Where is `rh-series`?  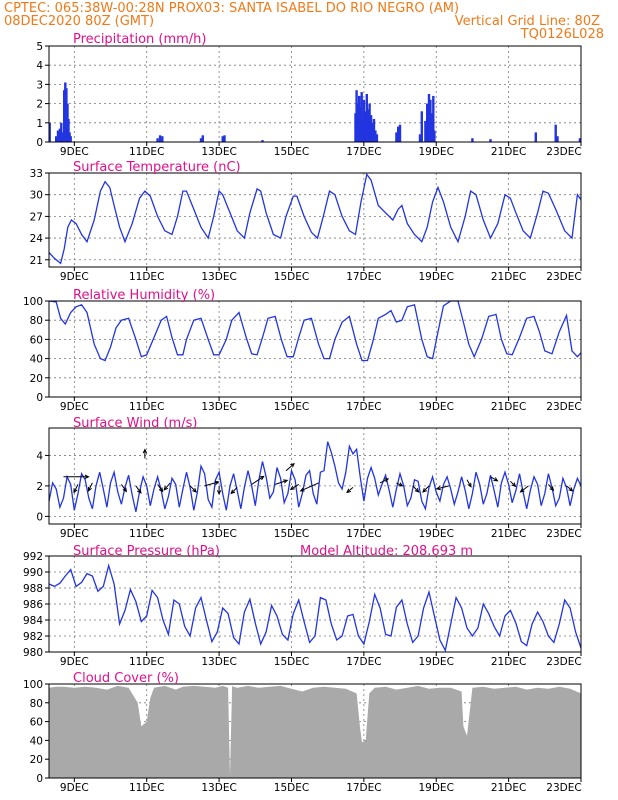 rh-series is located at coordinates (315, 331).